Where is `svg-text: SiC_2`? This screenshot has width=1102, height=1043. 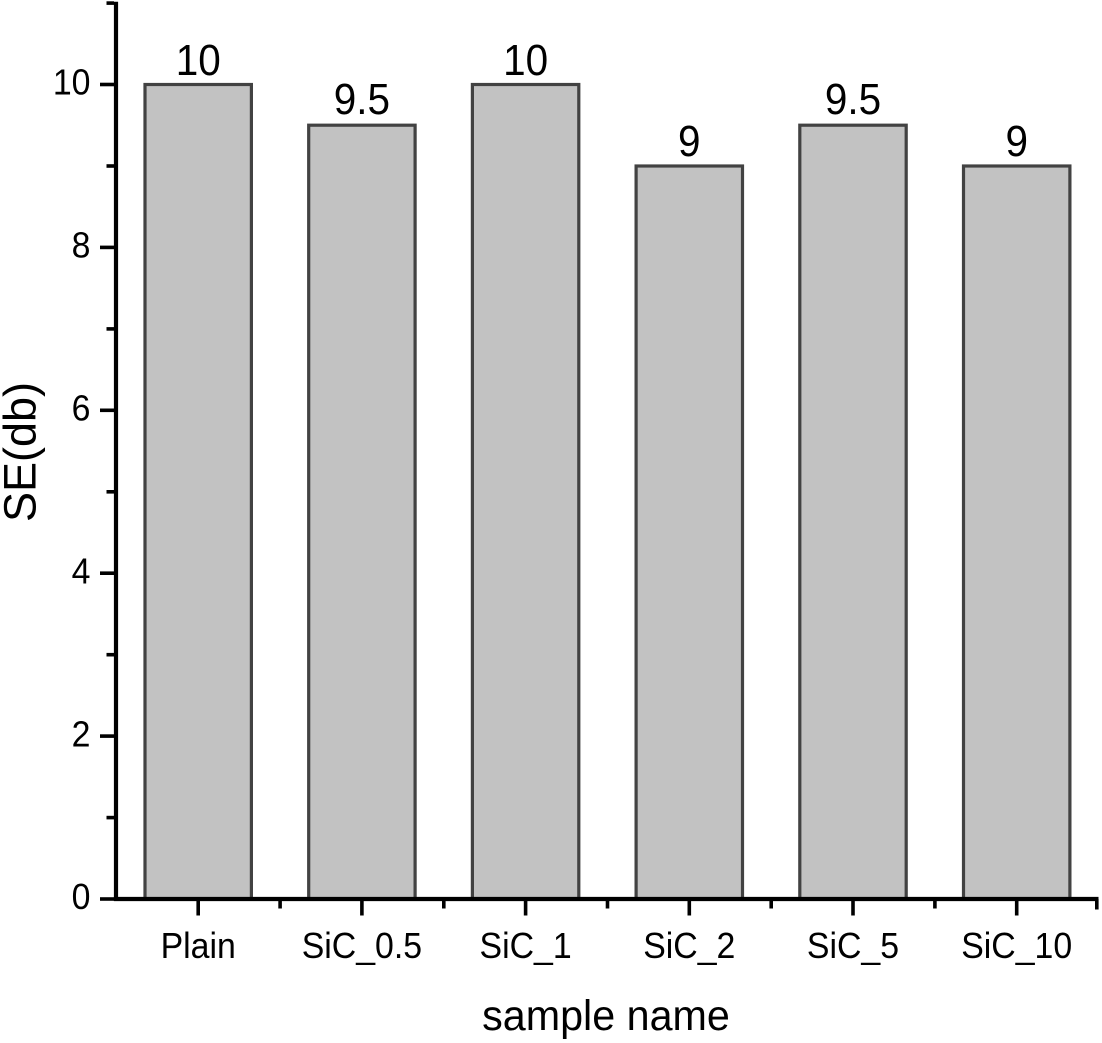
svg-text: SiC_2 is located at coordinates (689, 946).